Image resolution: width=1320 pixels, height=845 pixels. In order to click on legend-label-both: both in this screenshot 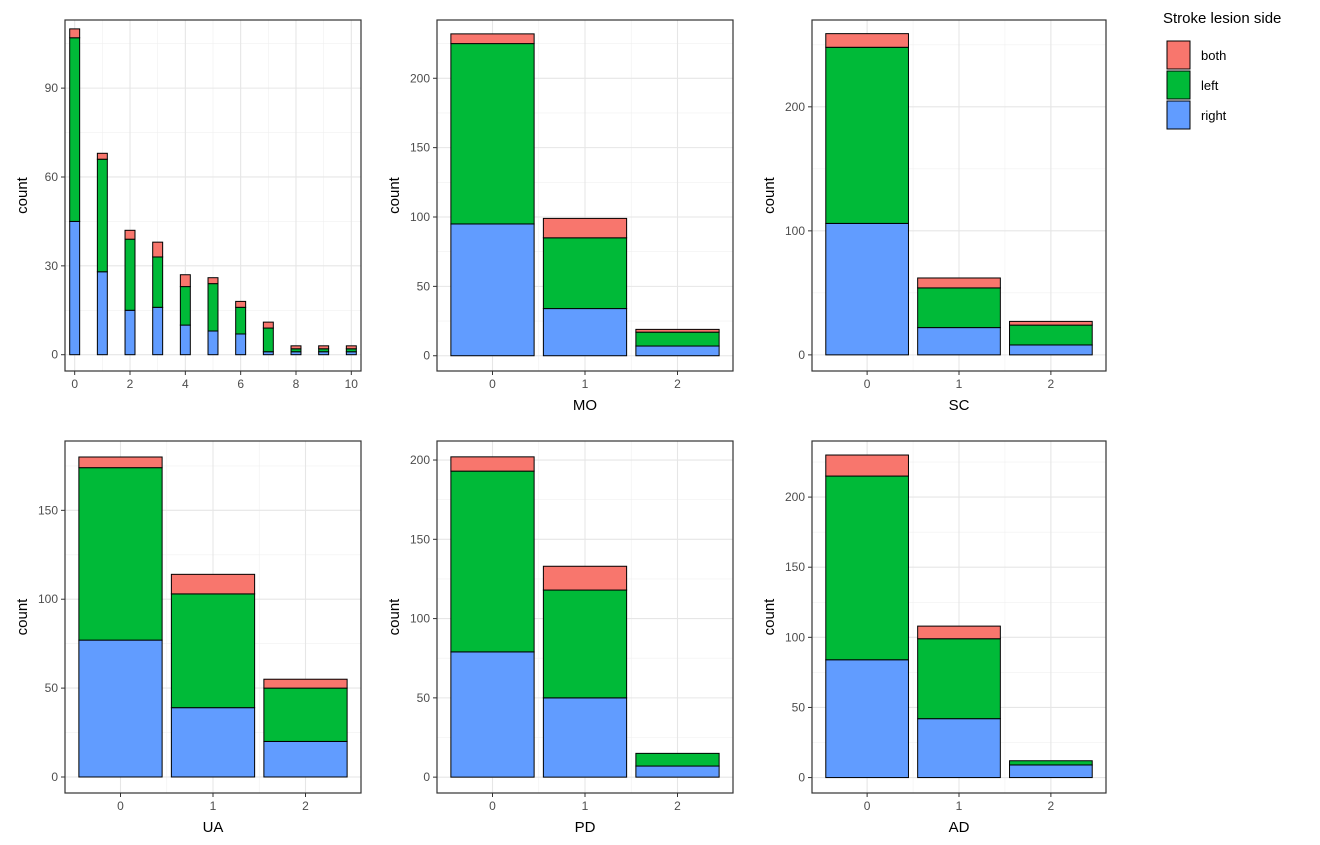, I will do `click(1213, 55)`.